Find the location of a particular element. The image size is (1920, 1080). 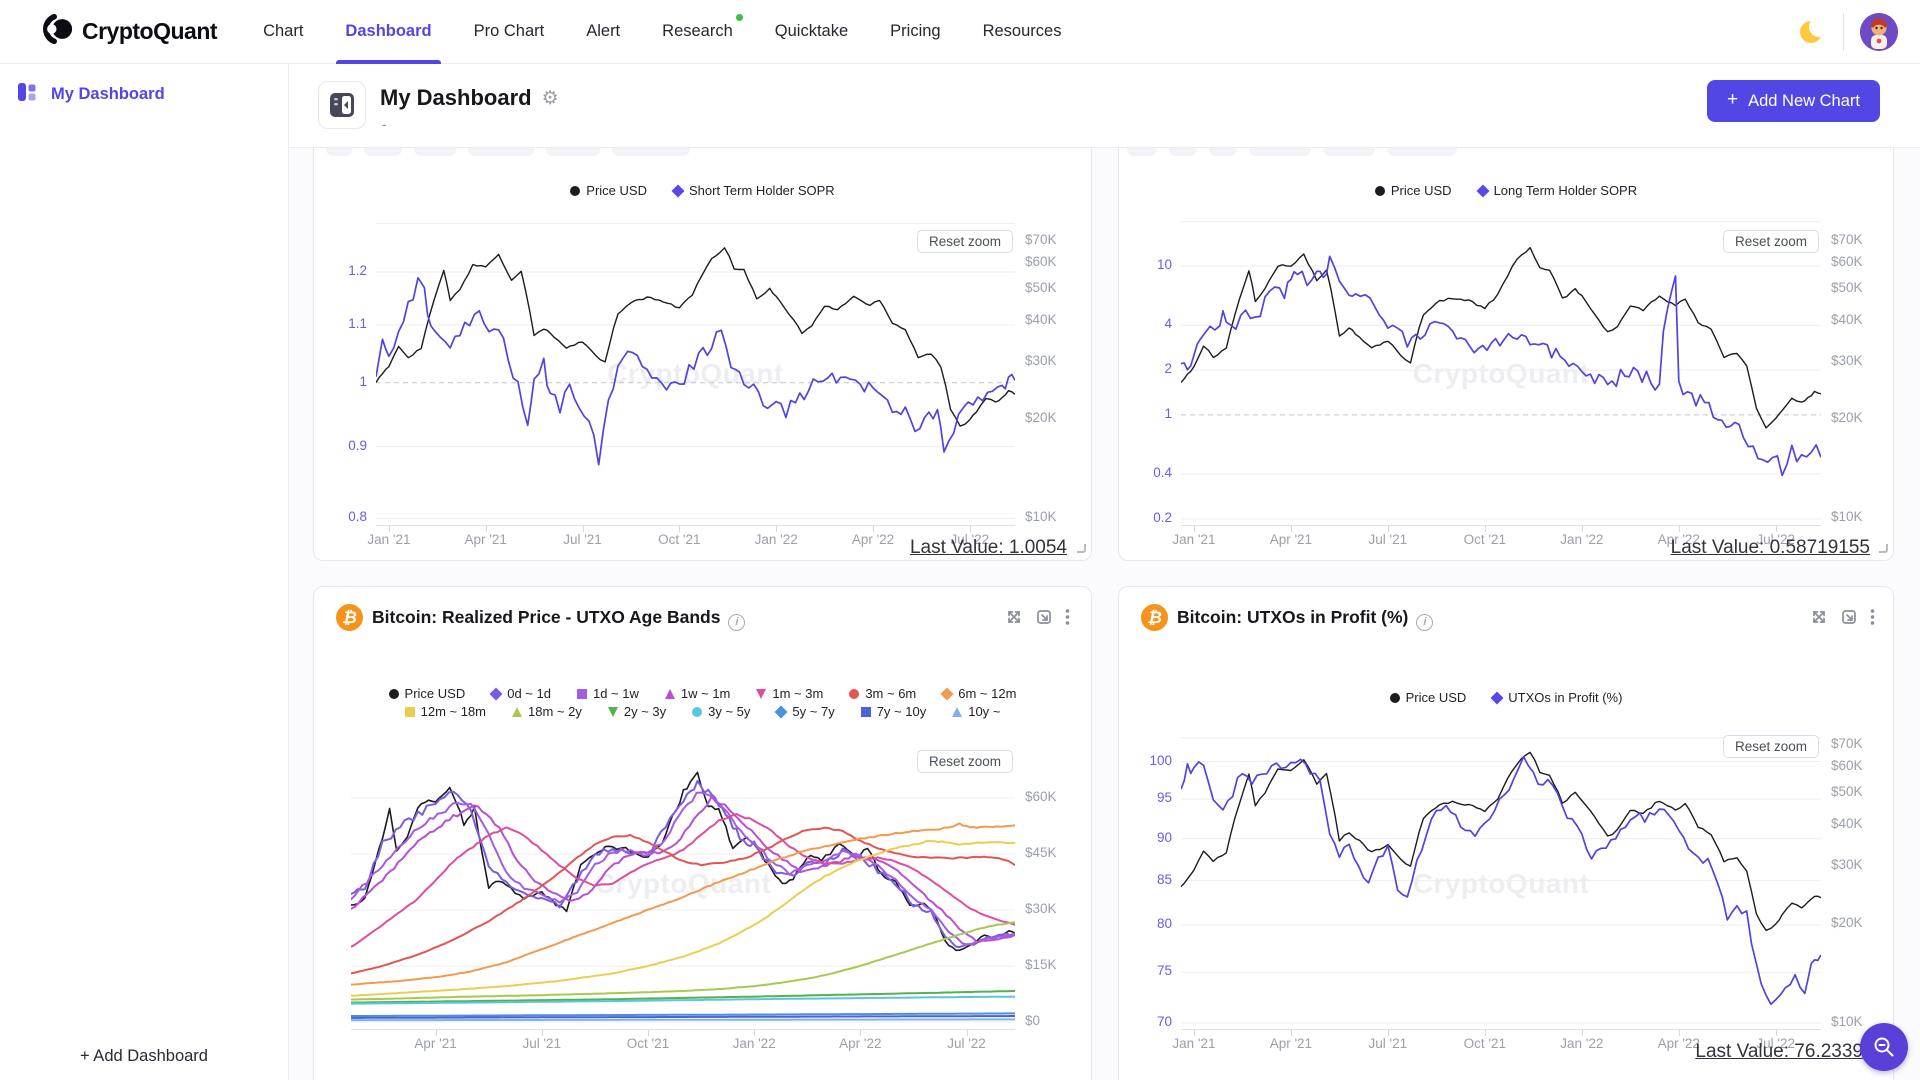

collapse-panel-icon is located at coordinates (342, 105).